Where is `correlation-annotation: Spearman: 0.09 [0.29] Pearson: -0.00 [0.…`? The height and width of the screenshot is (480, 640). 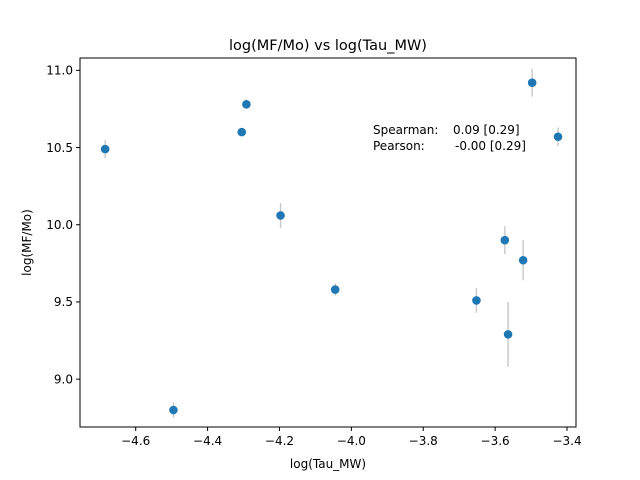
correlation-annotation: Spearman: 0.09 [0.29] Pearson: -0.00 [0.… is located at coordinates (449, 138).